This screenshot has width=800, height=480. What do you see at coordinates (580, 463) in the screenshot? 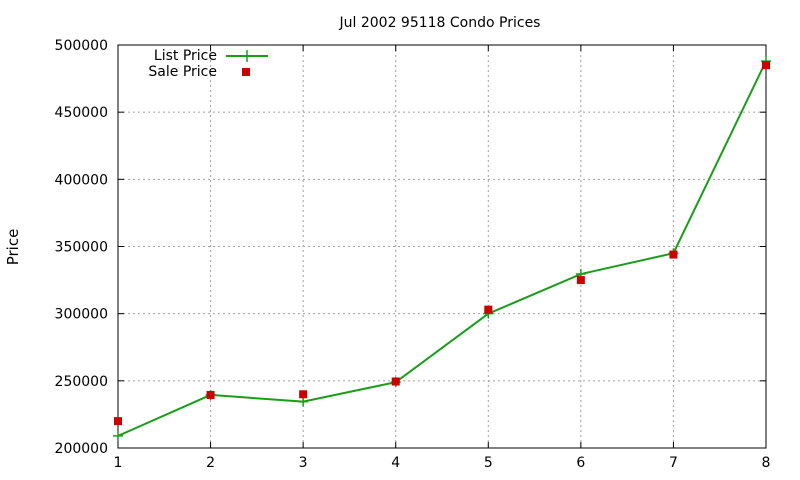
I see `x-tick-label: 6` at bounding box center [580, 463].